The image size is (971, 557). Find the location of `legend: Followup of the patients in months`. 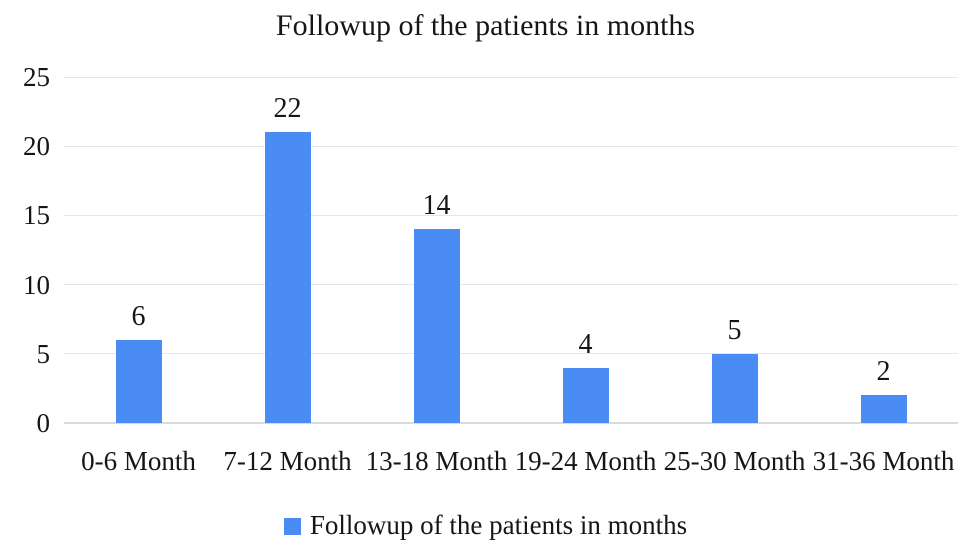

legend: Followup of the patients in months is located at coordinates (485, 525).